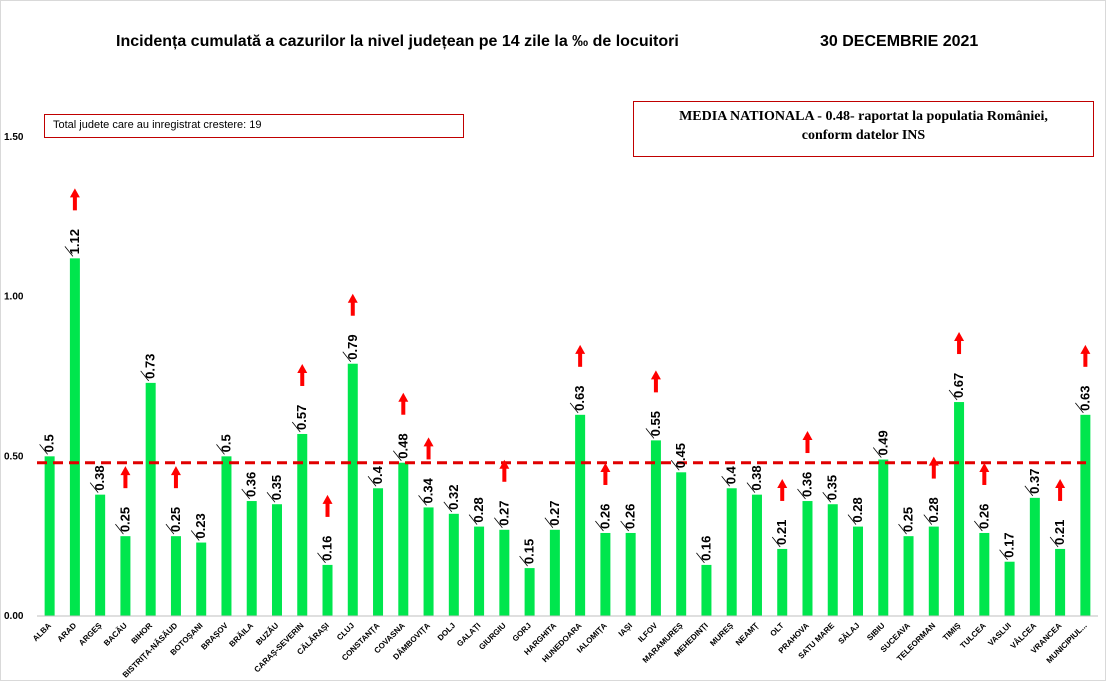 The height and width of the screenshot is (681, 1106). Describe the element at coordinates (1009, 588) in the screenshot. I see `bar-vaslui` at that location.